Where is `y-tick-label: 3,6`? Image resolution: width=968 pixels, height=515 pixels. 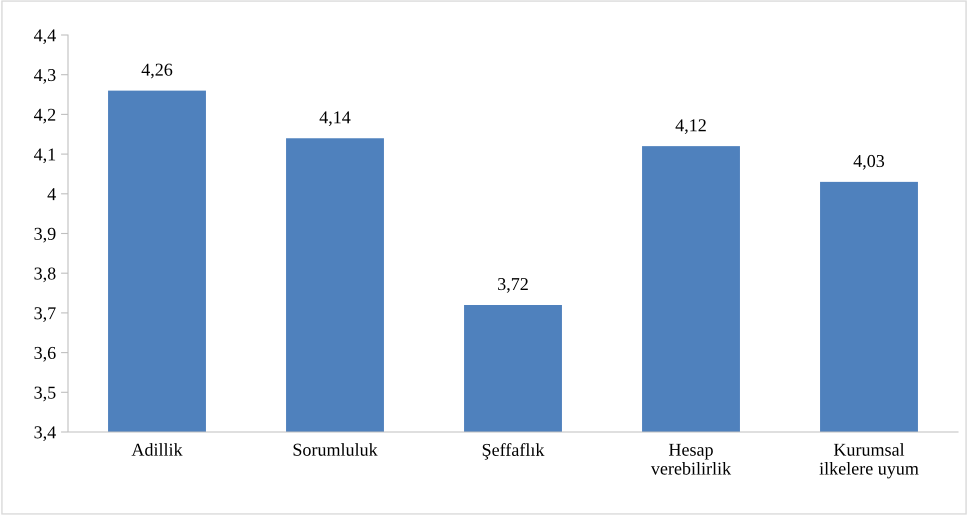 y-tick-label: 3,6 is located at coordinates (45, 354).